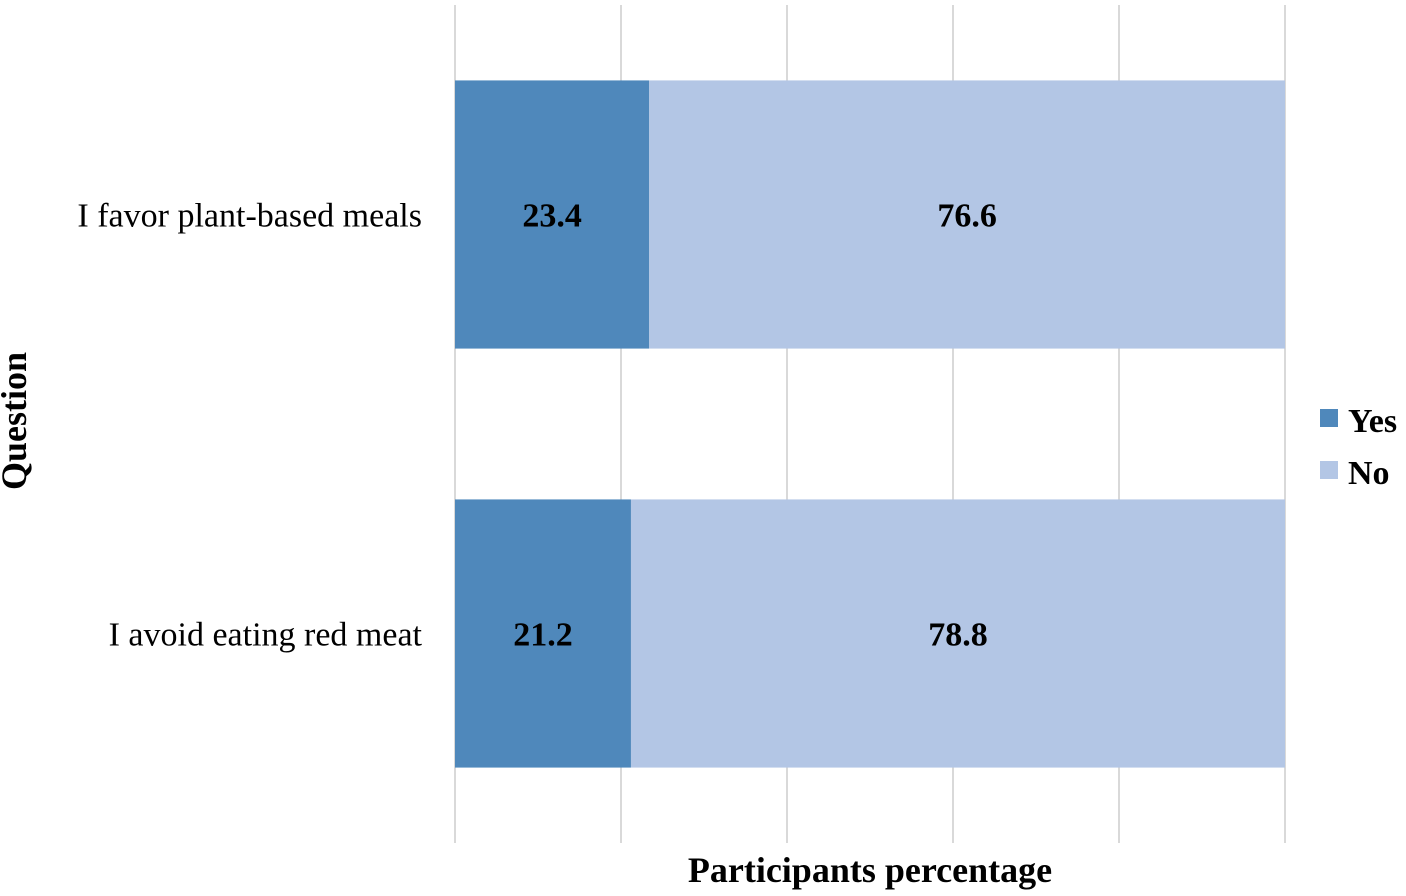  Describe the element at coordinates (1372, 421) in the screenshot. I see `legend-label-yes: Yes` at that location.